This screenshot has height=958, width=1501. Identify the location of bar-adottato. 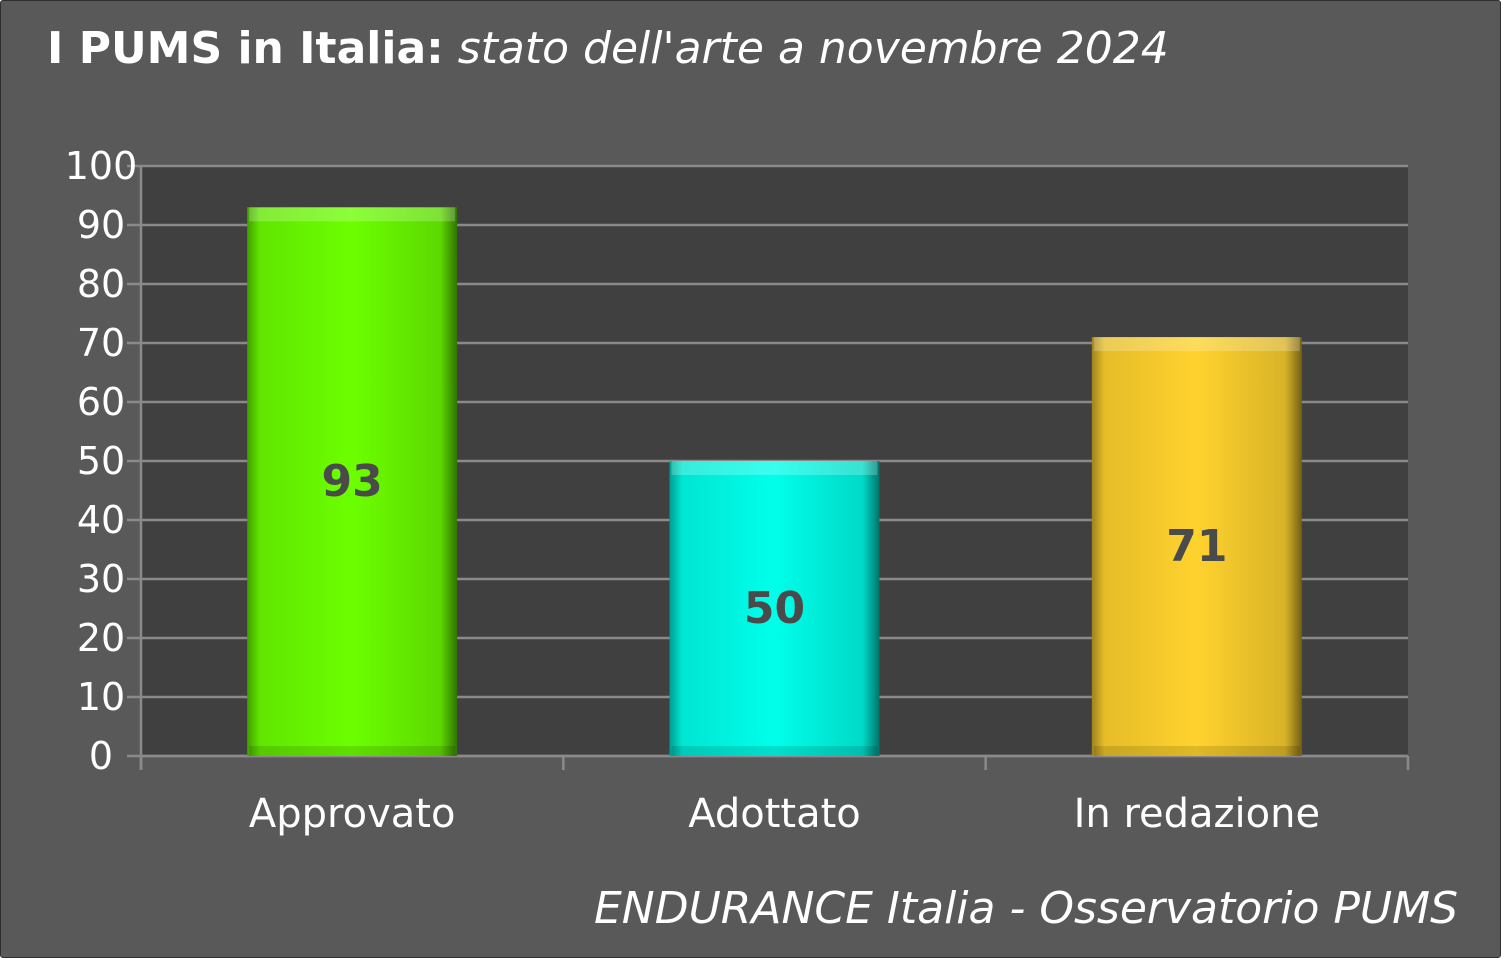
(774, 608).